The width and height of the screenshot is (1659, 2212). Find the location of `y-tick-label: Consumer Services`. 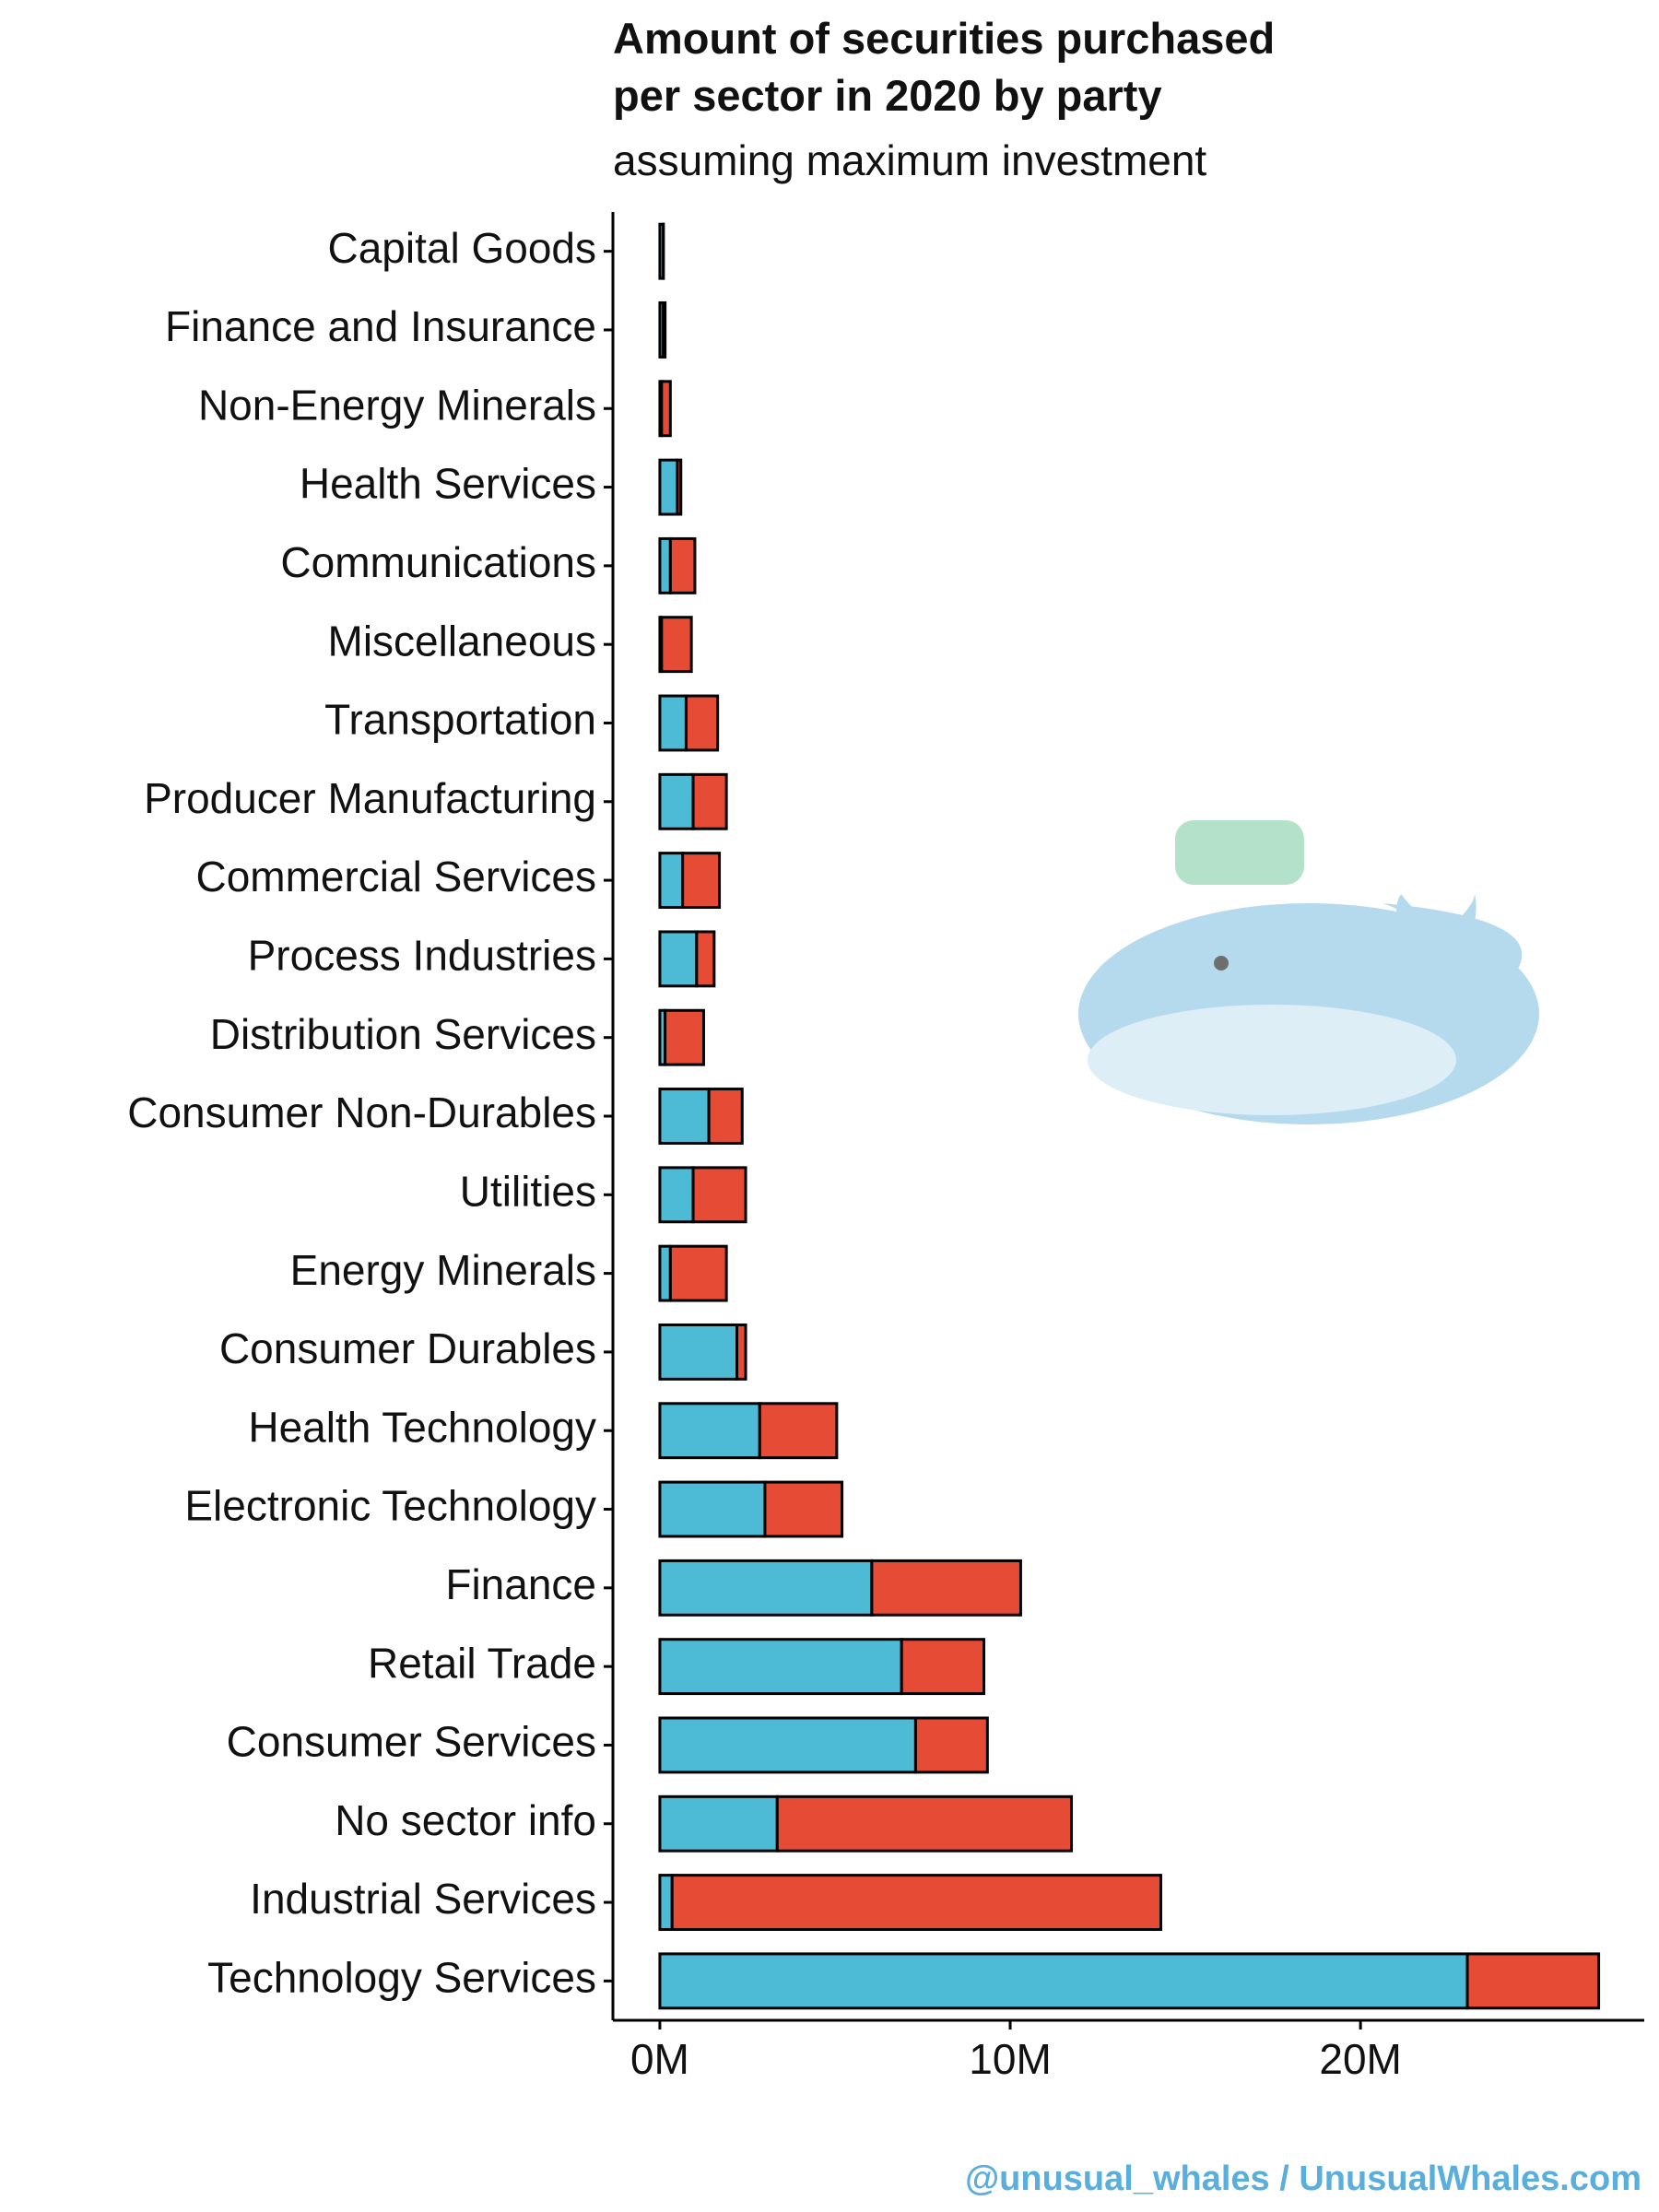

y-tick-label: Consumer Services is located at coordinates (411, 1742).